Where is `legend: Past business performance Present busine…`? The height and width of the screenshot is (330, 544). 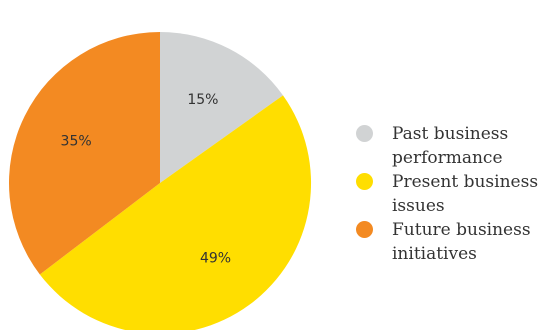
legend: Past business performance Present busine… is located at coordinates (449, 194).